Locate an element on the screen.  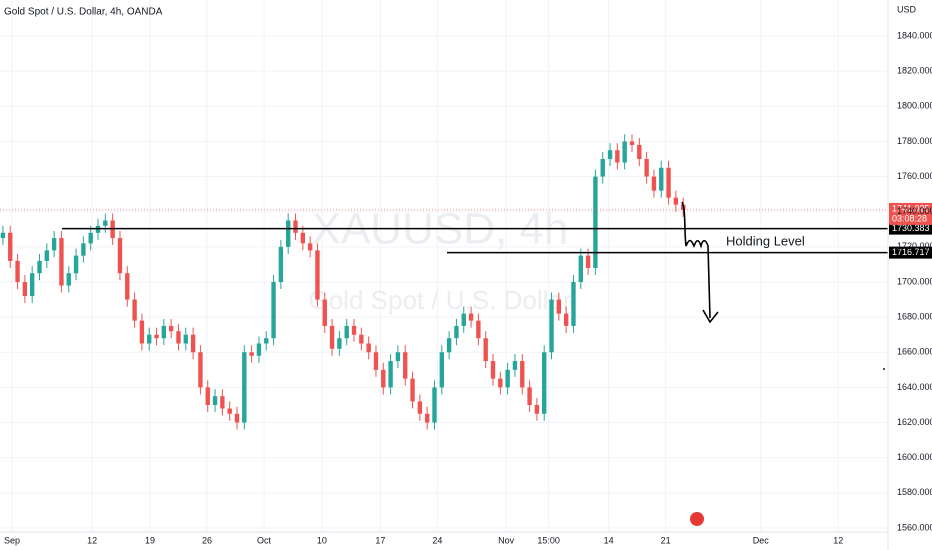
y-tick-label: 1720.000 is located at coordinates (914, 246).